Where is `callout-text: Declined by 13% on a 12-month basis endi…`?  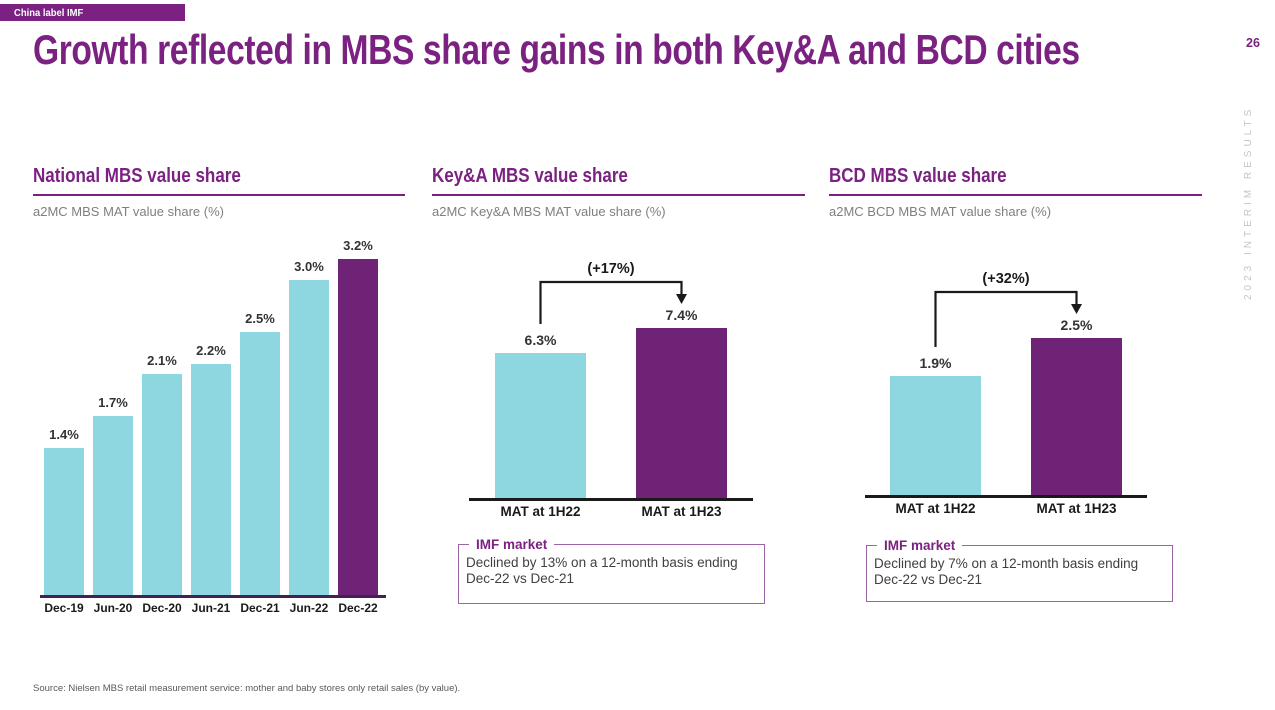
callout-text: Declined by 13% on a 12-month basis endi… is located at coordinates (602, 571).